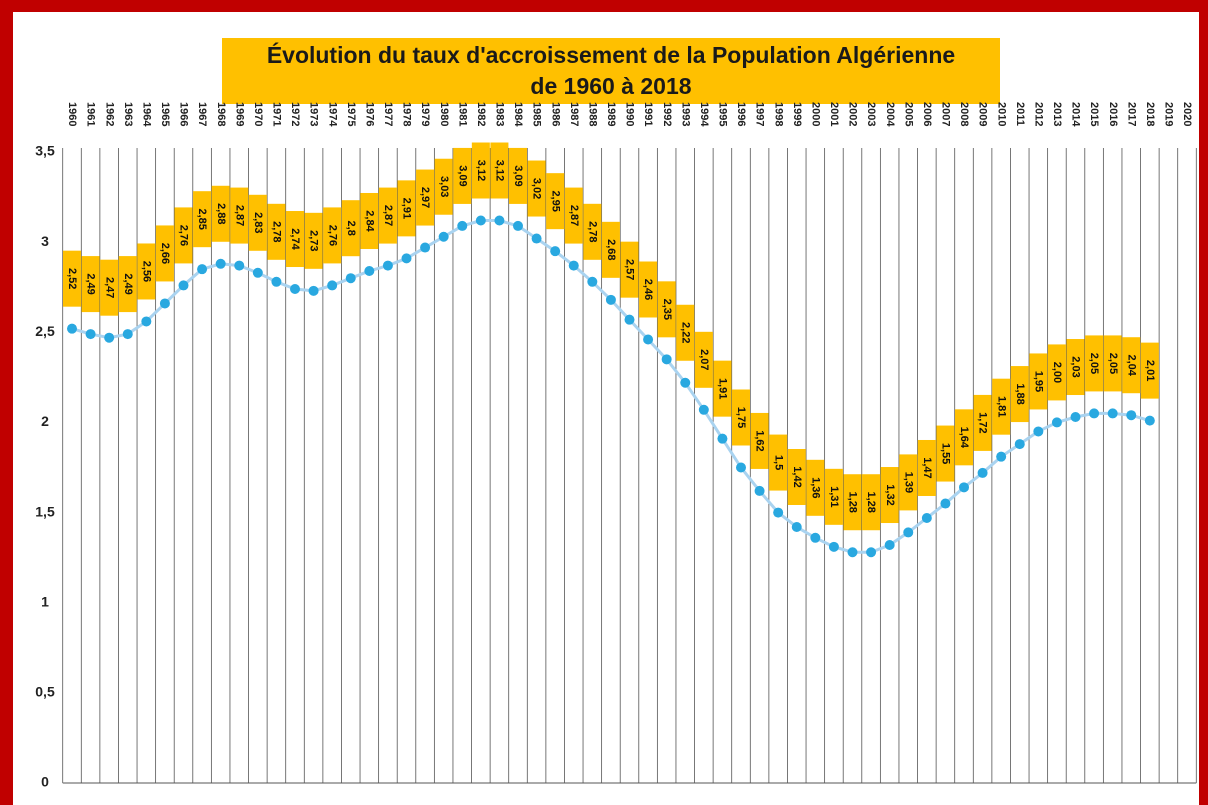 This screenshot has height=805, width=1208. Describe the element at coordinates (1038, 114) in the screenshot. I see `x-tick-label: 2012` at that location.